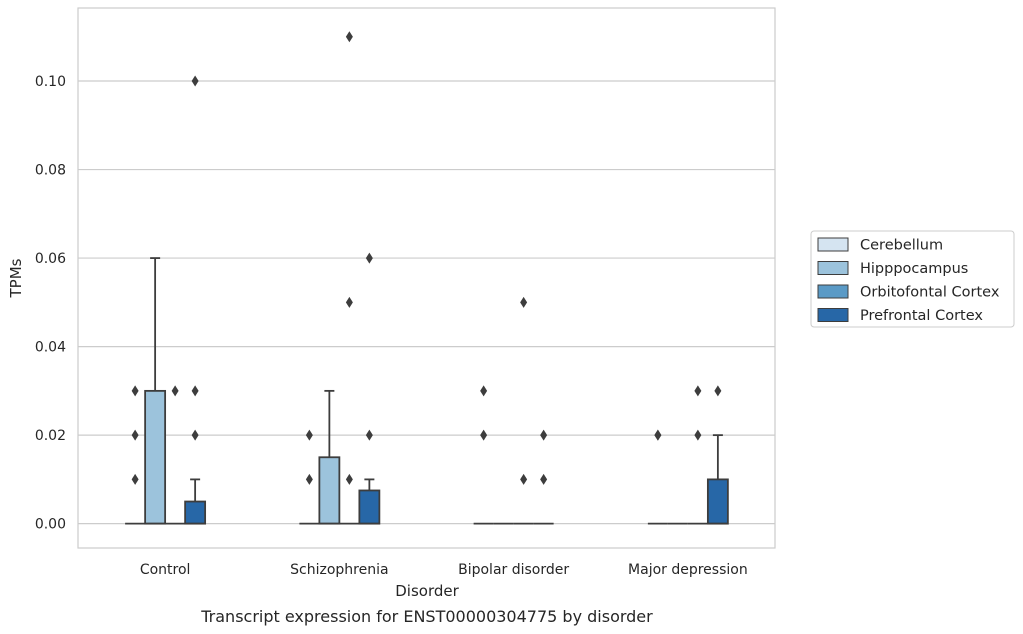  I want to click on x-tick-label: Bipolar disorder, so click(513, 570).